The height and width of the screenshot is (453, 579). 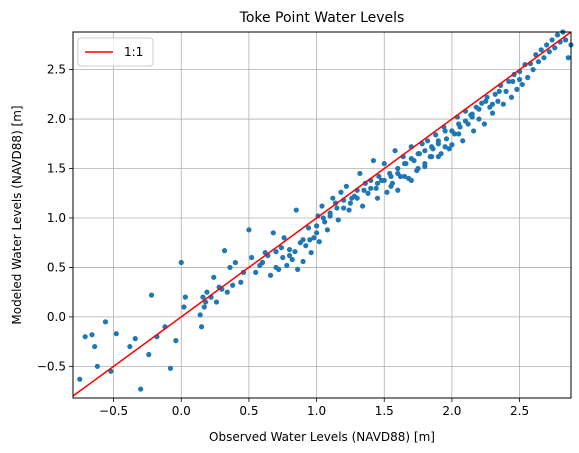 What do you see at coordinates (17, 214) in the screenshot?
I see `y-axis-label: Modeled Water Levels (NAVD88) [m]` at bounding box center [17, 214].